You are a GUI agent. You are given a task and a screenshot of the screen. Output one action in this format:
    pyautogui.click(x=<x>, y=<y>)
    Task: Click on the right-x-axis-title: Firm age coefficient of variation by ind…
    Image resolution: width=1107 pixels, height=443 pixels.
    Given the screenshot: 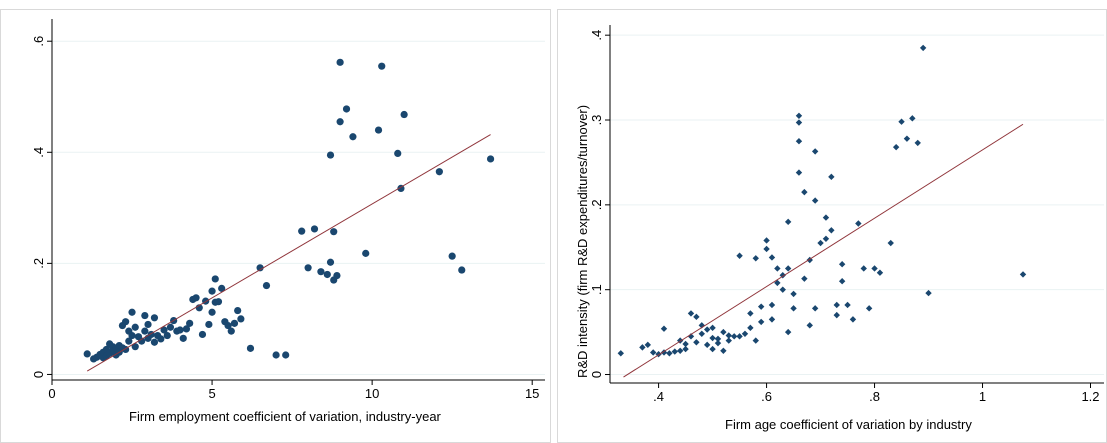 What is the action you would take?
    pyautogui.click(x=848, y=424)
    